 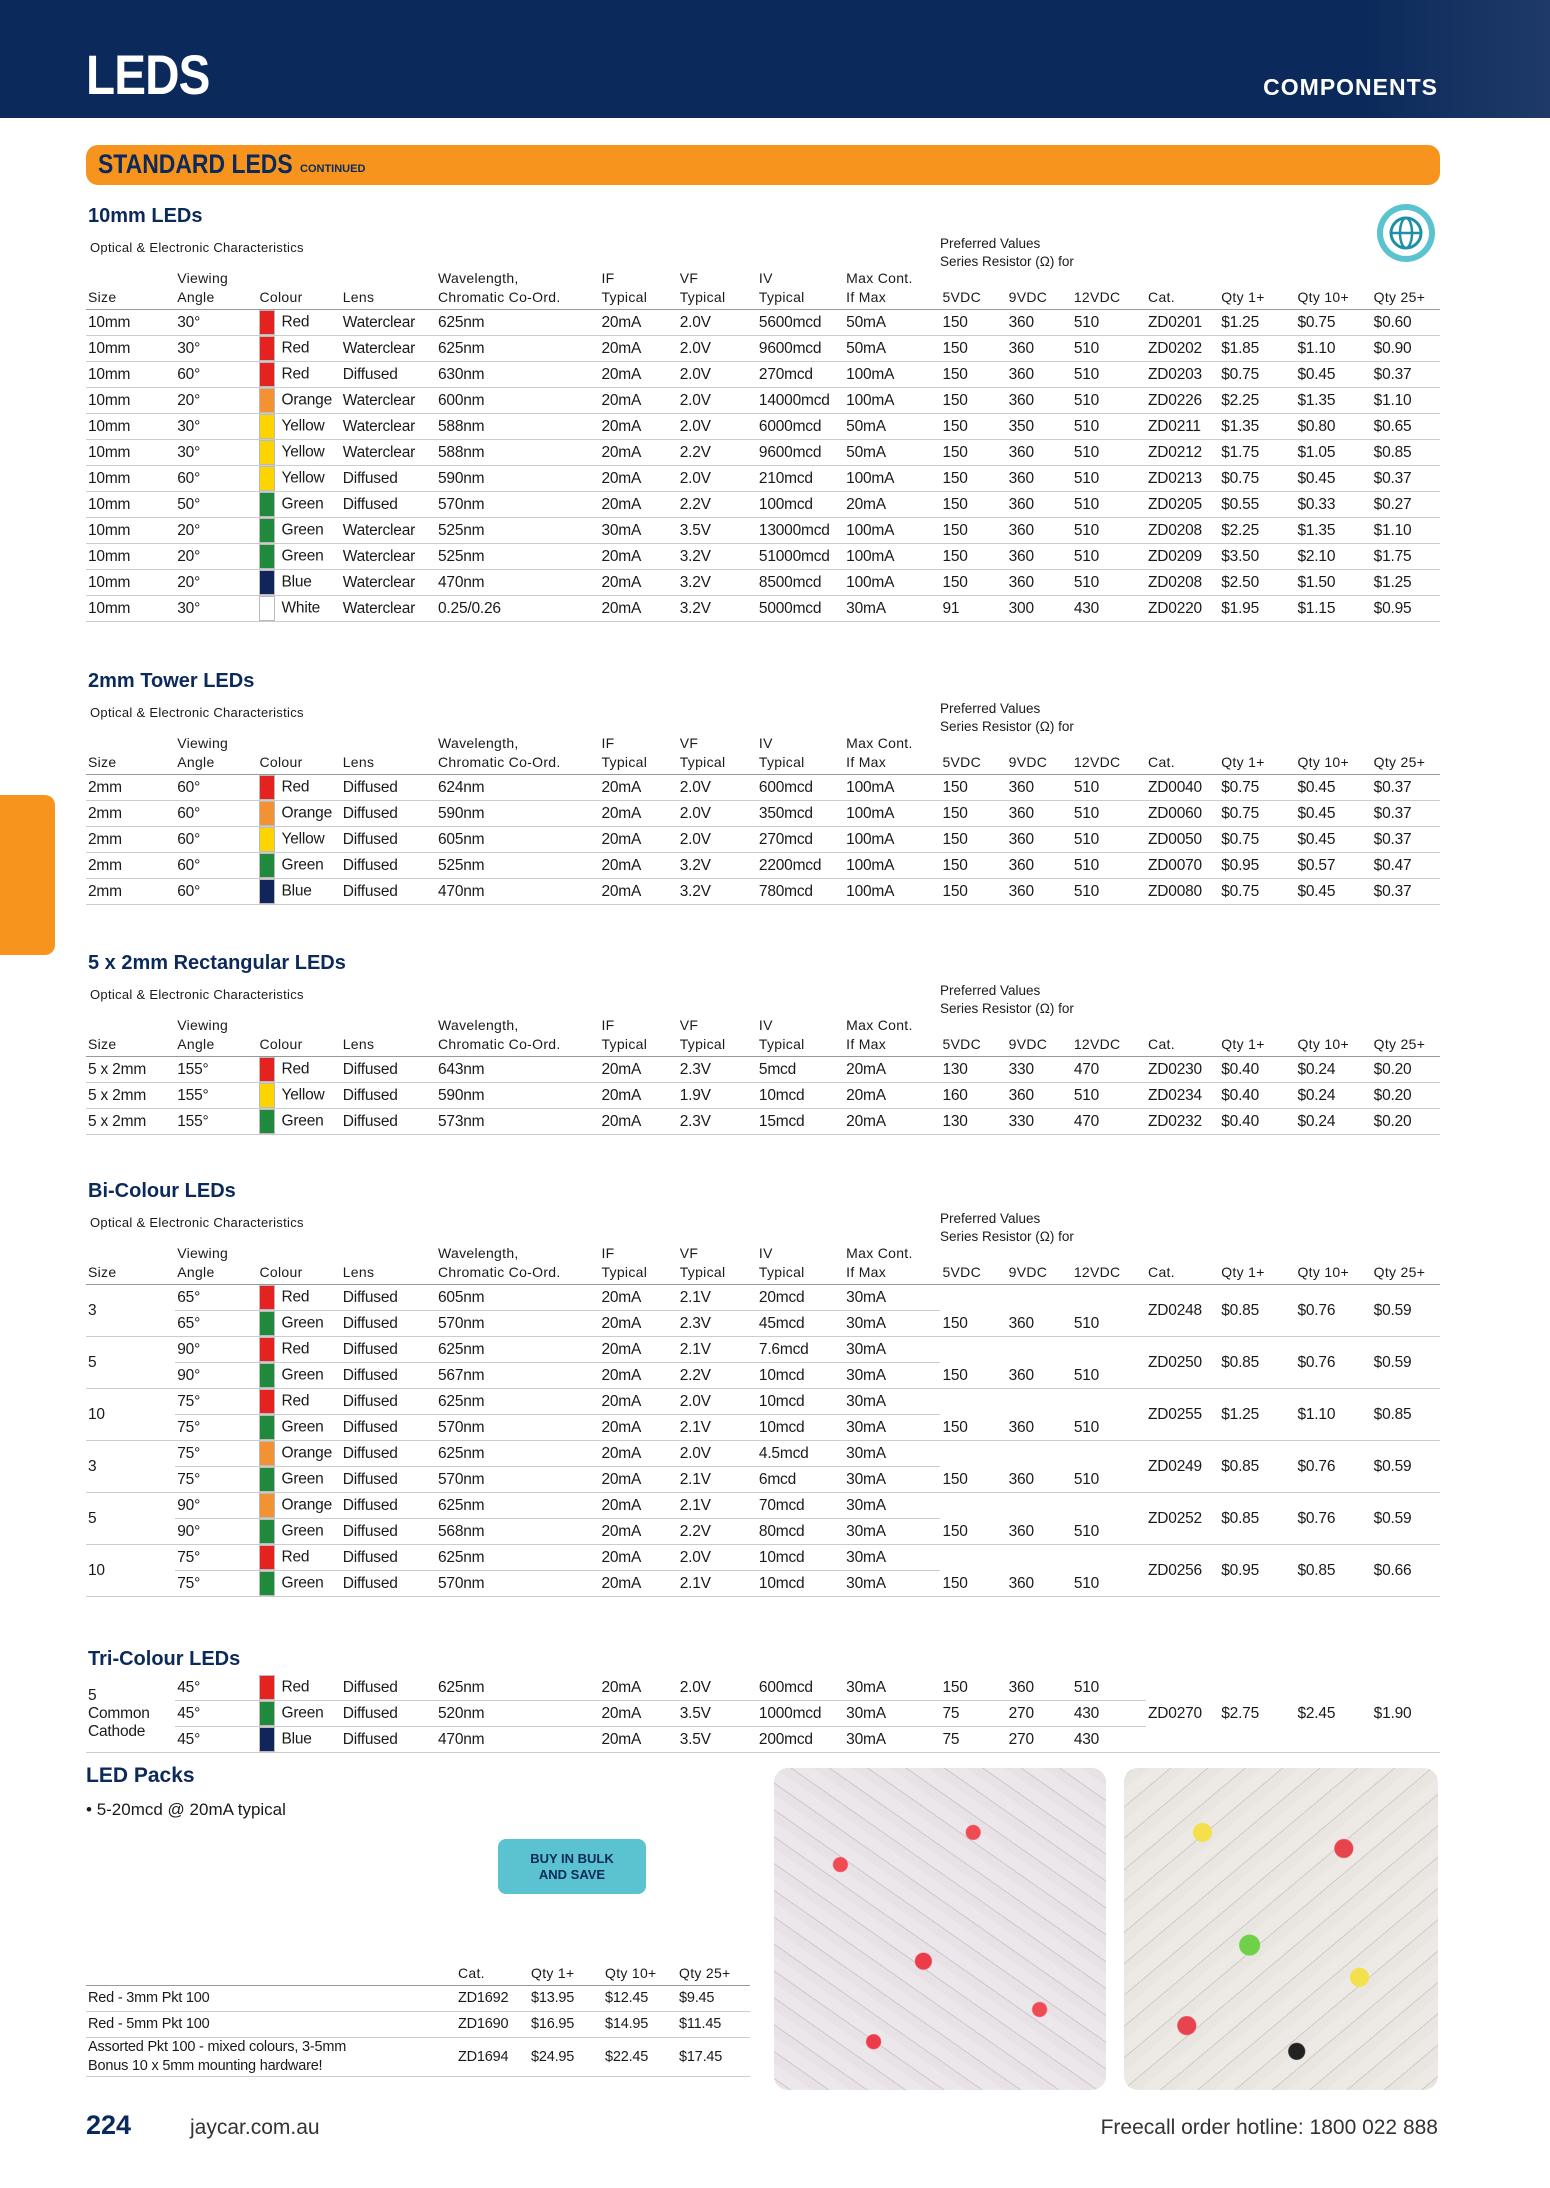 I want to click on cell: $0.40, so click(x=1257, y=1121).